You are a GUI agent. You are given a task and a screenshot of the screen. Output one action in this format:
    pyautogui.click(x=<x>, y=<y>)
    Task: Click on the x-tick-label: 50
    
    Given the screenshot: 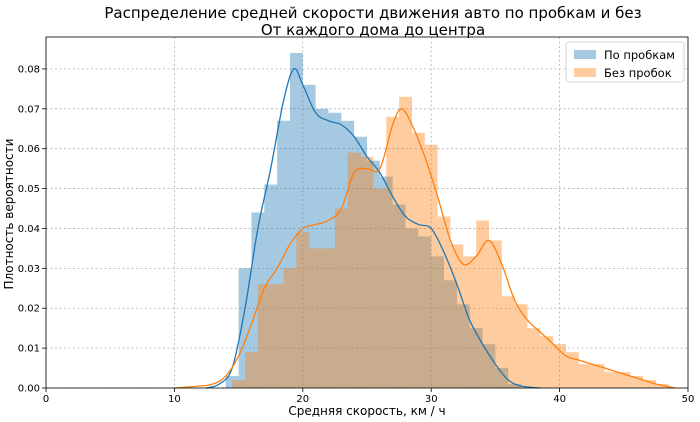 What is the action you would take?
    pyautogui.click(x=688, y=399)
    